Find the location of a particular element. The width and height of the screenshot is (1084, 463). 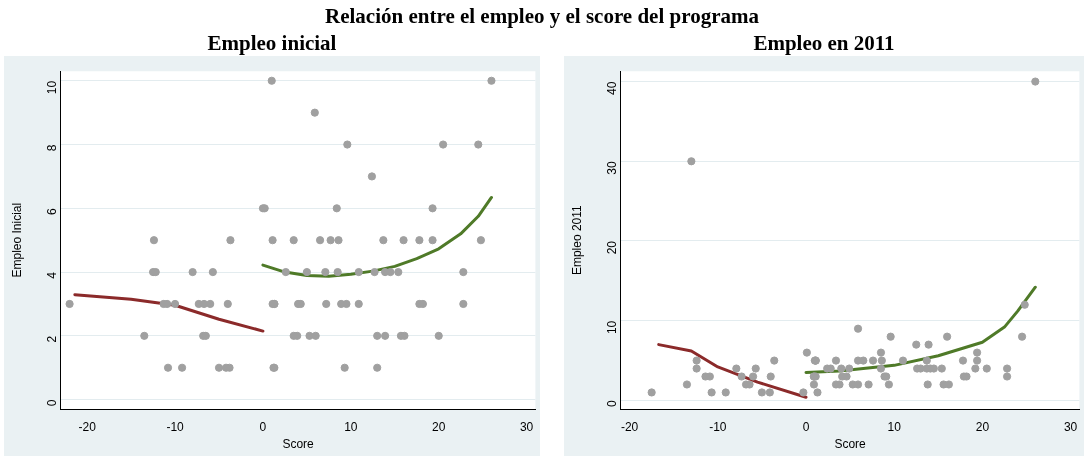

y-tick-label: 4 is located at coordinates (52, 275).